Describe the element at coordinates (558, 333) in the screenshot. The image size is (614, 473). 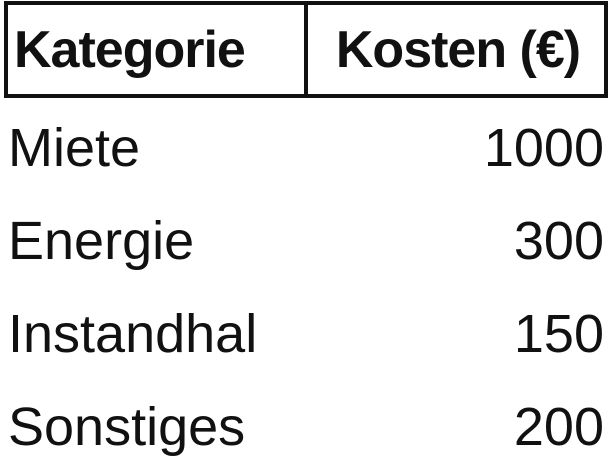
I see `row-cost: 150` at that location.